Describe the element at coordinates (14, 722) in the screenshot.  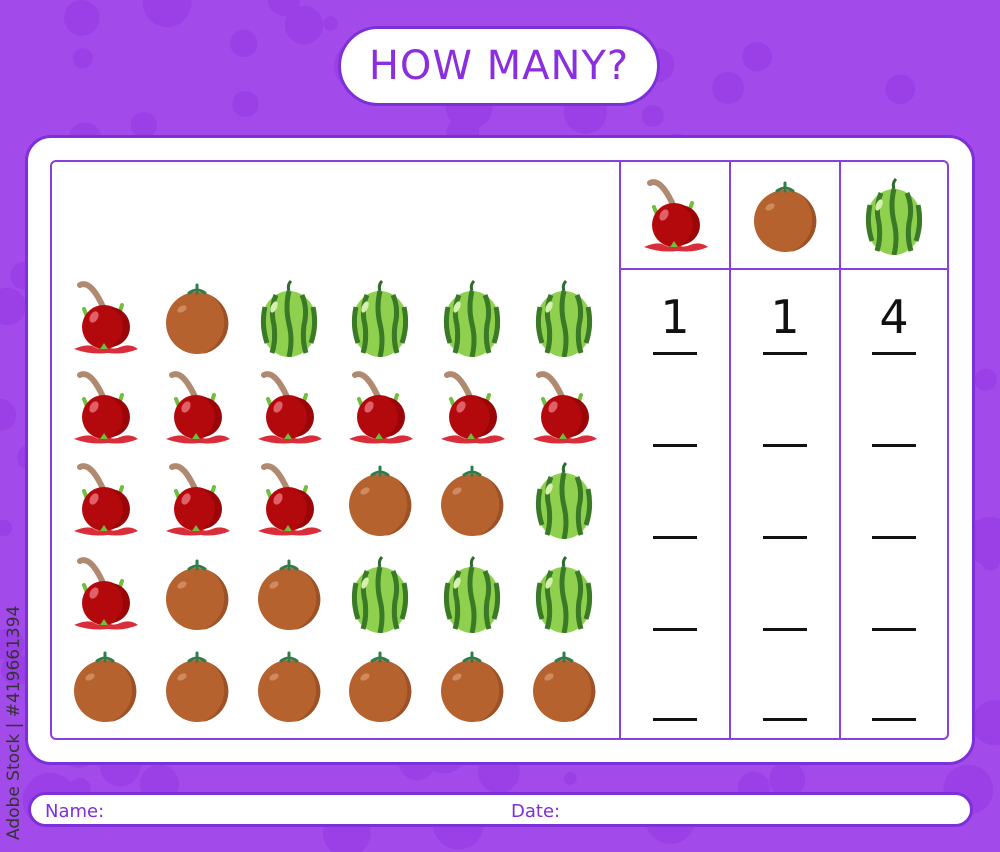
I see `watermark: Adobe Stock | #419661394` at that location.